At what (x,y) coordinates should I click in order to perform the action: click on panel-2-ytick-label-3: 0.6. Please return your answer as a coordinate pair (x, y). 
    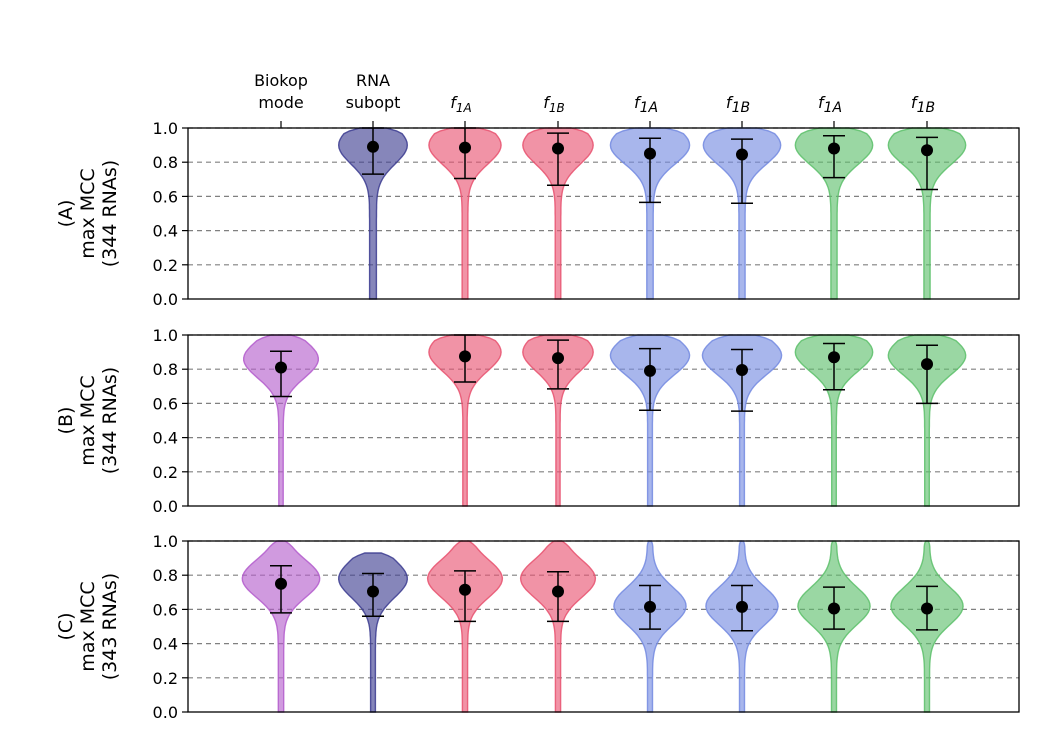
    Looking at the image, I should click on (165, 609).